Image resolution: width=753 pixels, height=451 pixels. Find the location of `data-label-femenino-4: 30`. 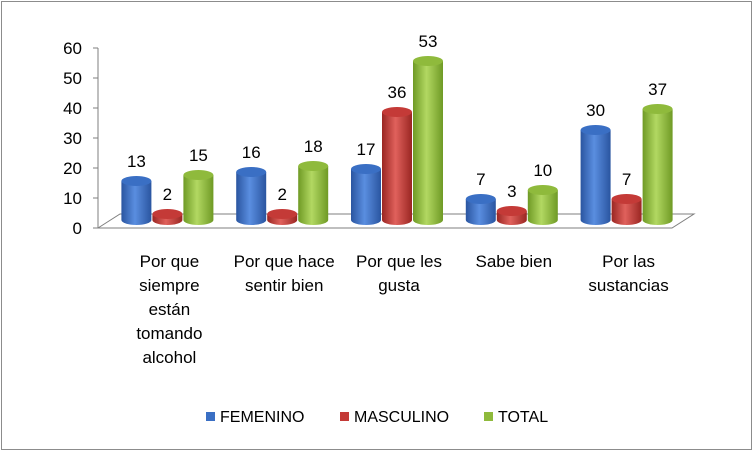

data-label-femenino-4: 30 is located at coordinates (595, 110).